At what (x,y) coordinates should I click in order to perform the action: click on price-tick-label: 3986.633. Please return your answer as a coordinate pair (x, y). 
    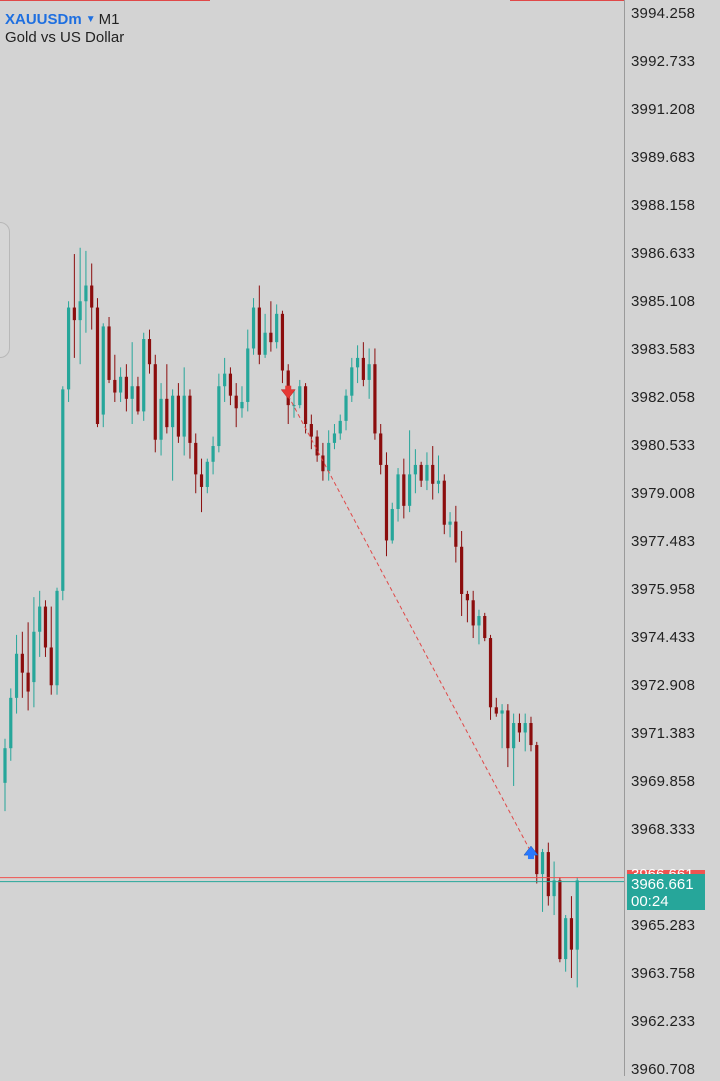
    Looking at the image, I should click on (663, 253).